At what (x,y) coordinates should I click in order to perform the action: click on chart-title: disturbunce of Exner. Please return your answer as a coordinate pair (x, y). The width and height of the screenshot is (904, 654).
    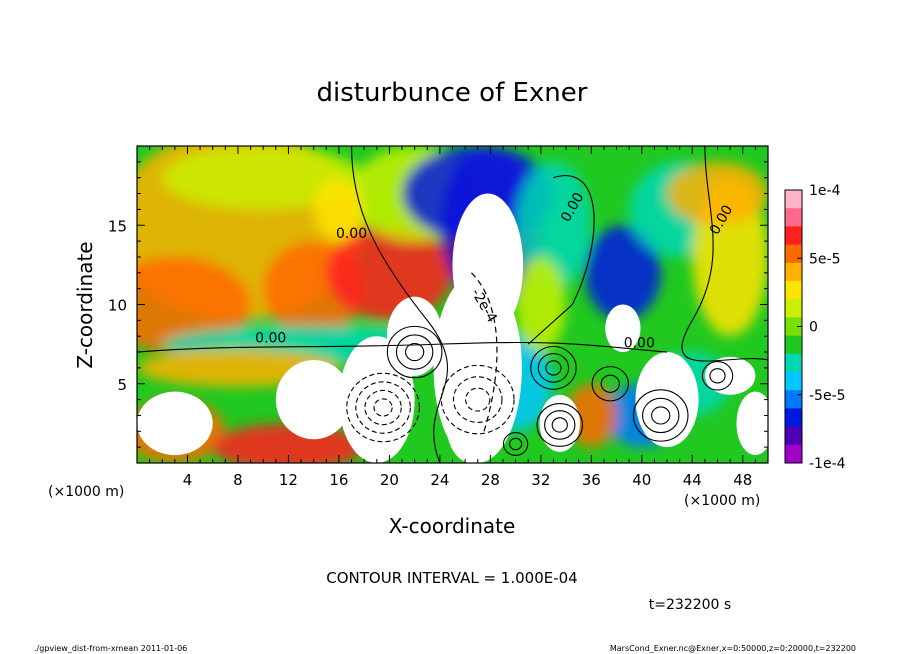
    Looking at the image, I should click on (452, 93).